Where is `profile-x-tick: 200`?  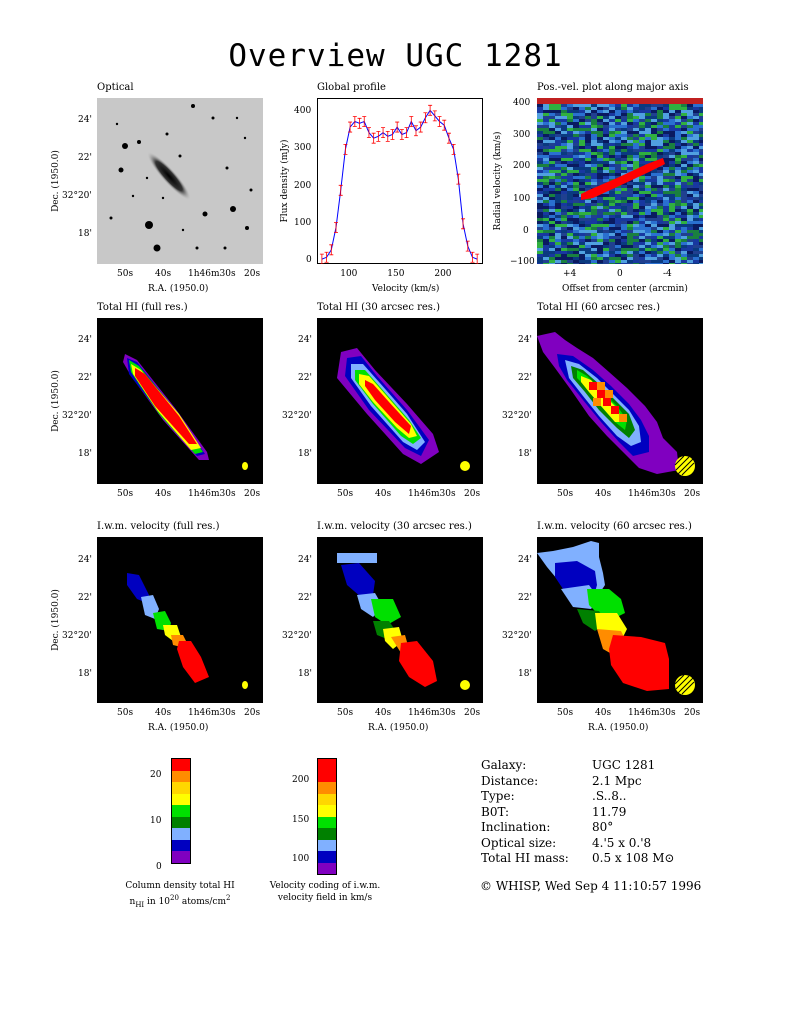 profile-x-tick: 200 is located at coordinates (443, 274).